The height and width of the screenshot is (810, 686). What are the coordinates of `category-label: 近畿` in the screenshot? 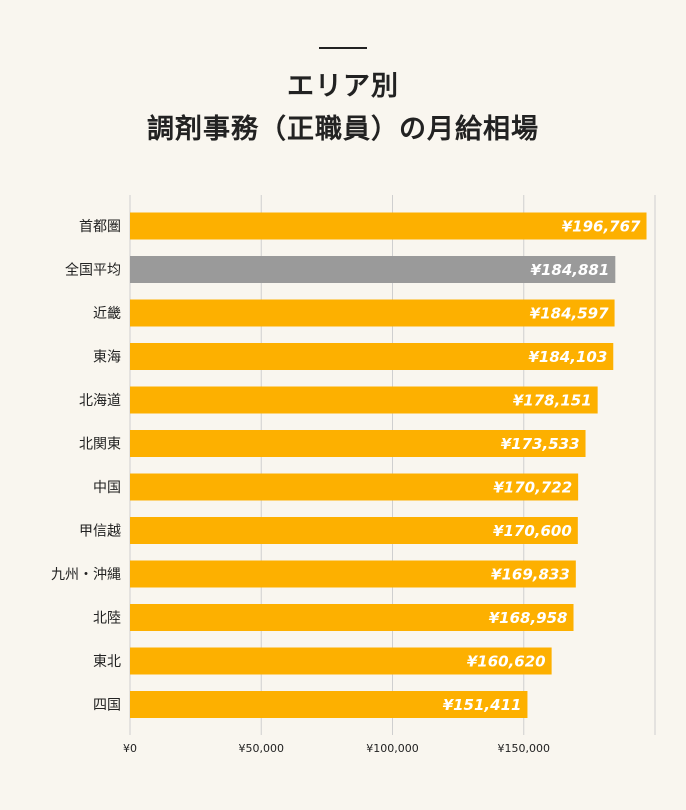 It's located at (107, 314).